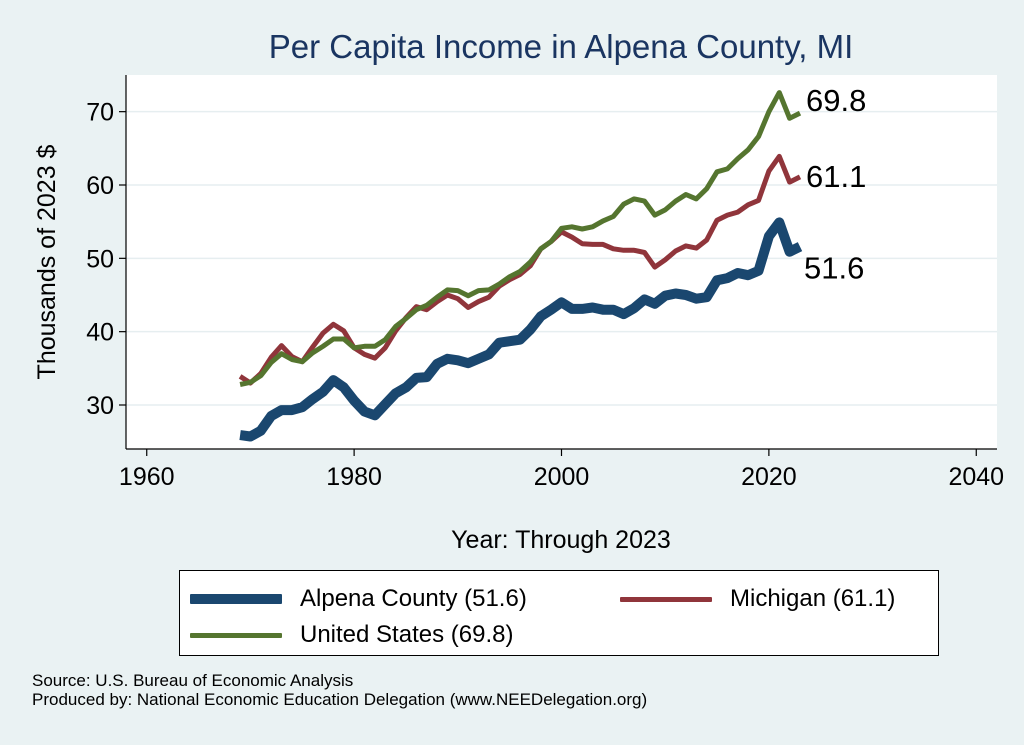 The image size is (1024, 745). What do you see at coordinates (561, 540) in the screenshot?
I see `x-axis-label: Year: Through 2023` at bounding box center [561, 540].